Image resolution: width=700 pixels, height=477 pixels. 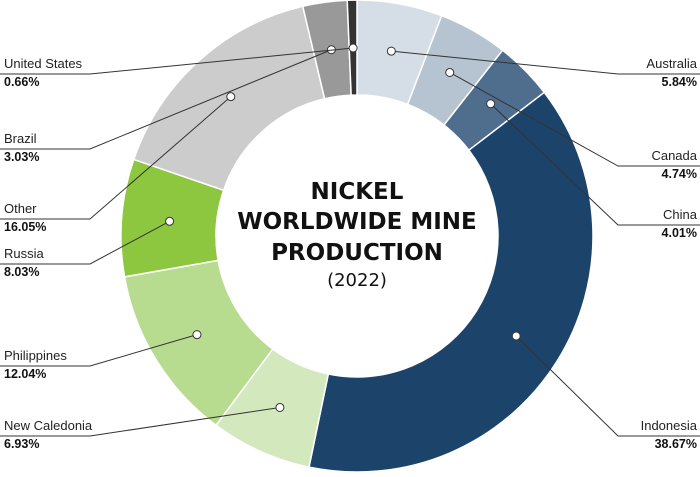 I want to click on slice-value-china: 4.01%, so click(x=679, y=233).